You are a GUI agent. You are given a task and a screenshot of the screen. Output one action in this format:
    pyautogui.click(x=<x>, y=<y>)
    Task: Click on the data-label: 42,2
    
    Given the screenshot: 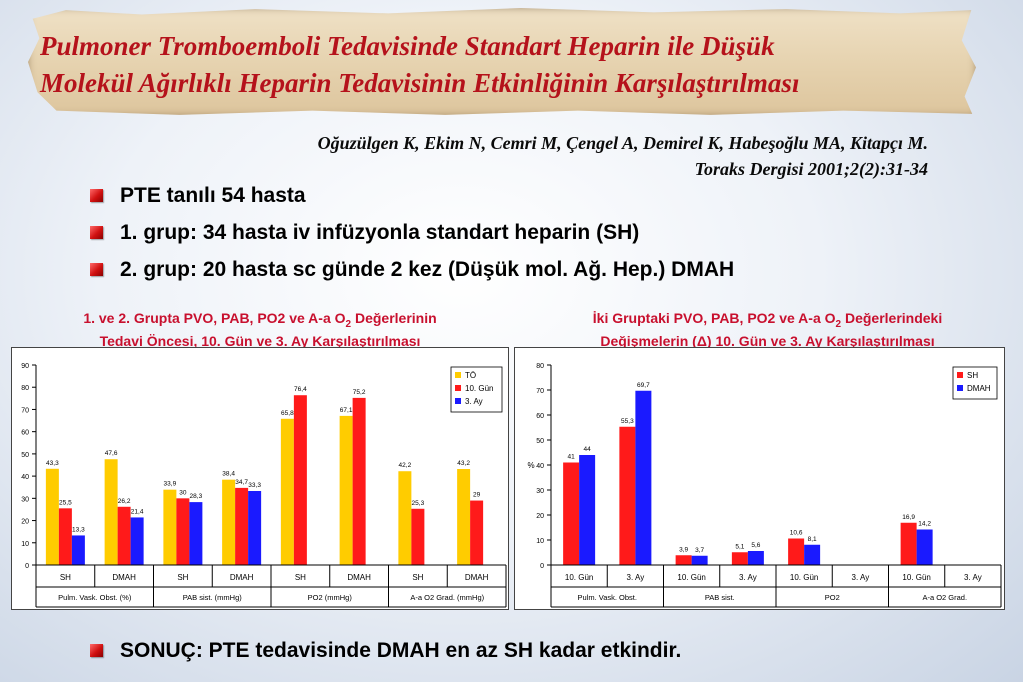 What is the action you would take?
    pyautogui.click(x=405, y=465)
    